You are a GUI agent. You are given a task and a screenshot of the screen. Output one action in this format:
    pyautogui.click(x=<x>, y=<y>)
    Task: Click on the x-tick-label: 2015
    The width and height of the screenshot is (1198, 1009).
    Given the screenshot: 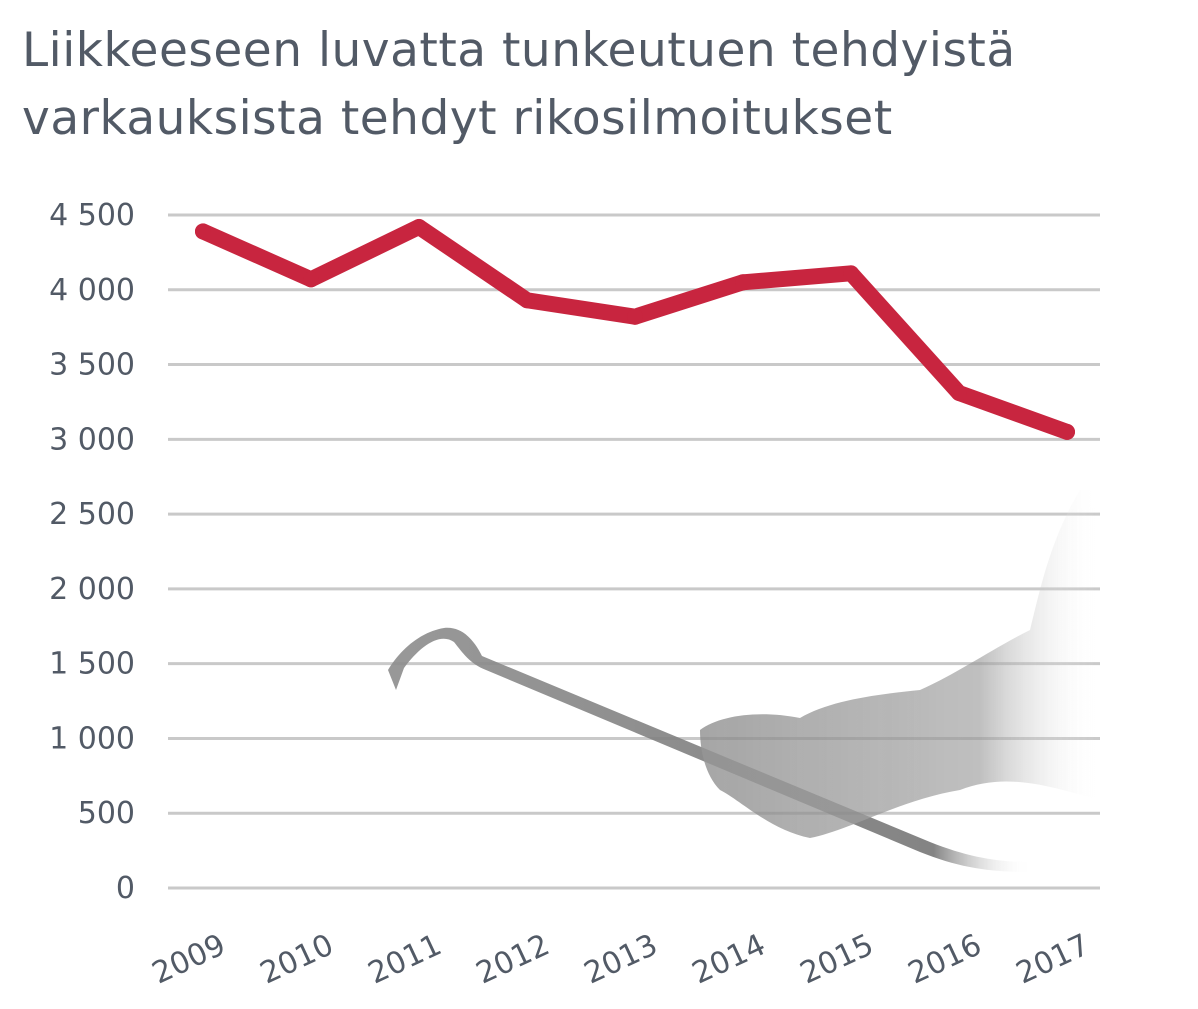 What is the action you would take?
    pyautogui.click(x=837, y=959)
    